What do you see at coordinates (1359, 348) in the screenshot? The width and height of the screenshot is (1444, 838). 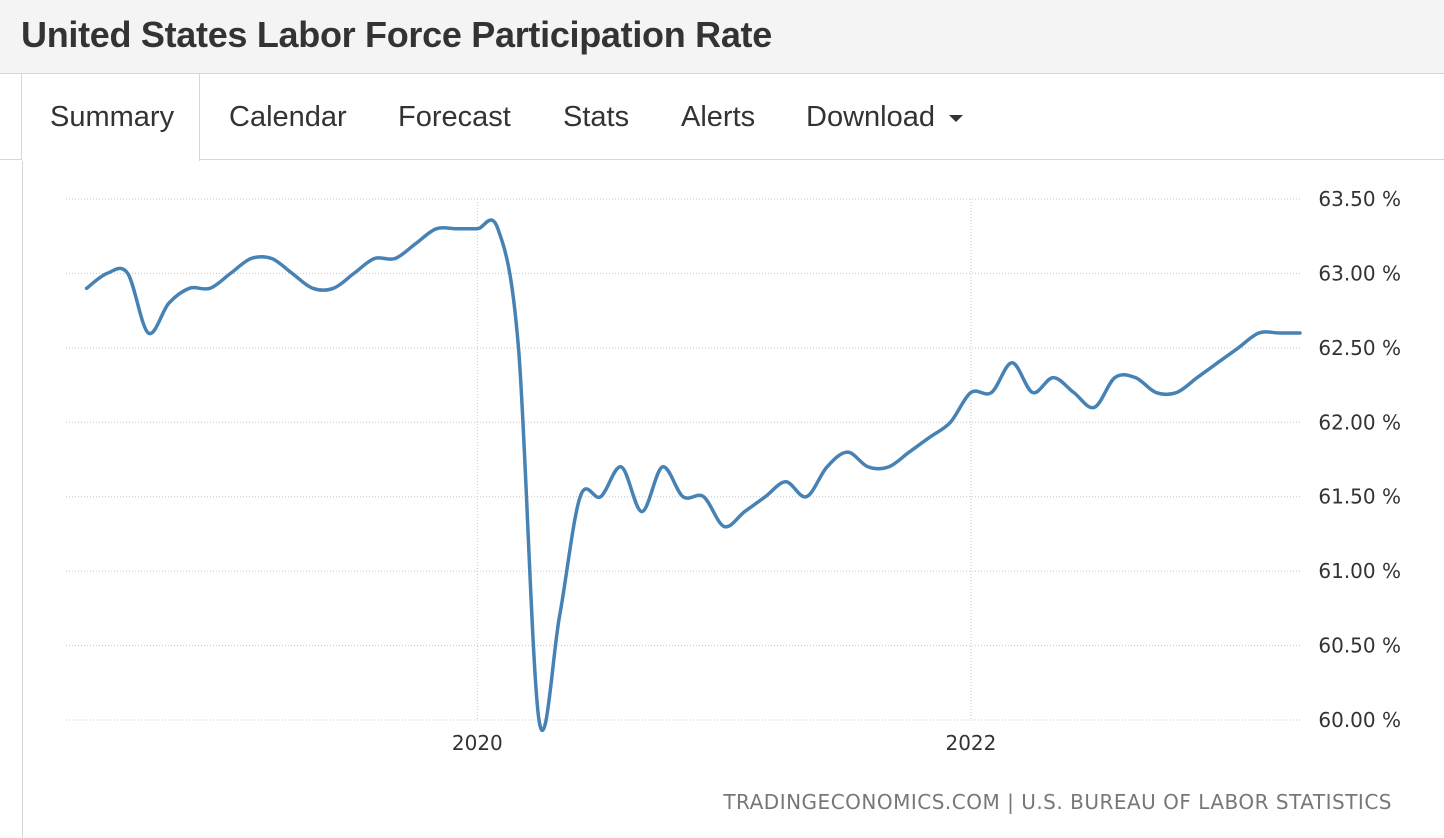 I see `y-tick-label: 62.50 %` at bounding box center [1359, 348].